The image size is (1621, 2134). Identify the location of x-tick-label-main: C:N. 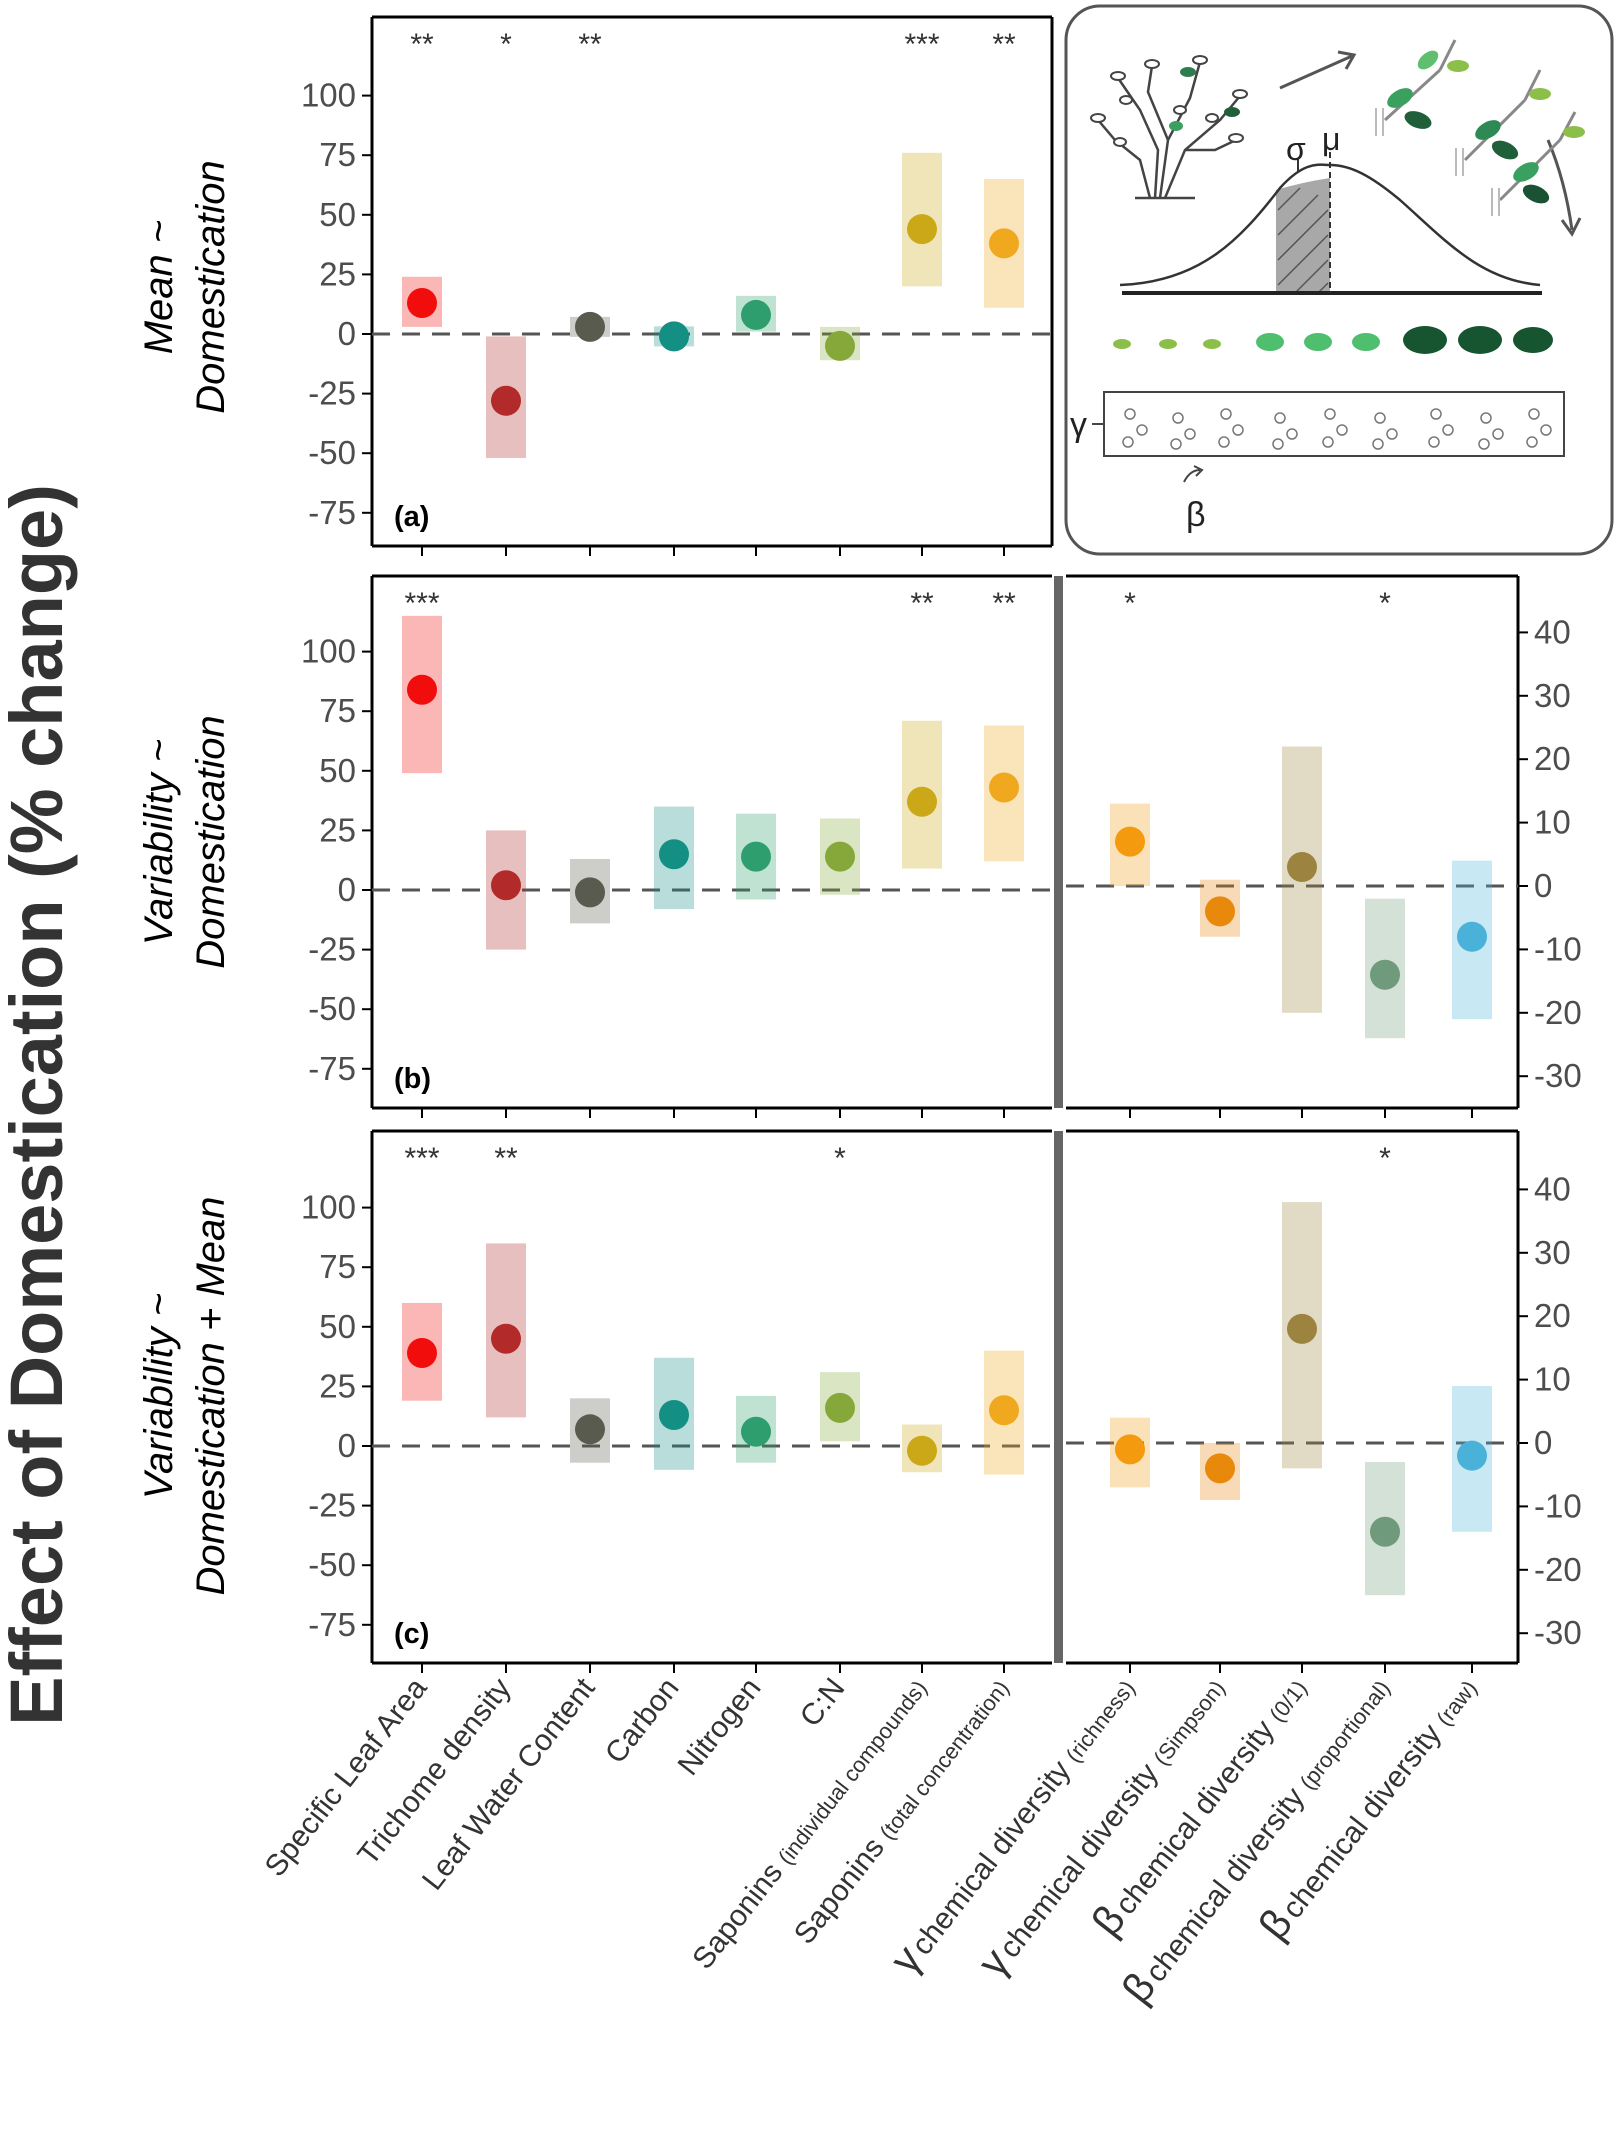
(823, 1702).